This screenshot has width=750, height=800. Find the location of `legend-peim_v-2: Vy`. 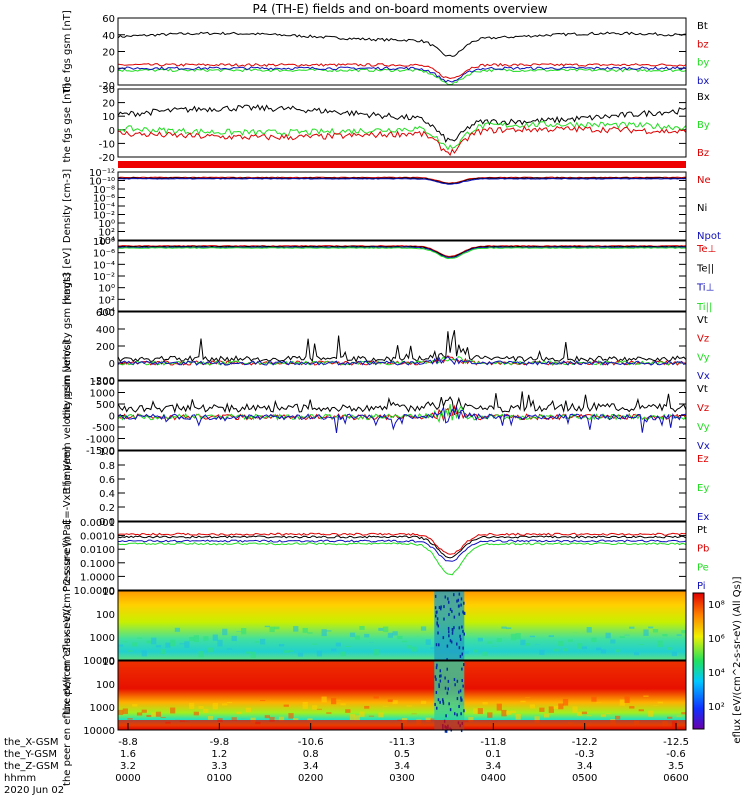

legend-peim_v-2: Vy is located at coordinates (703, 357).